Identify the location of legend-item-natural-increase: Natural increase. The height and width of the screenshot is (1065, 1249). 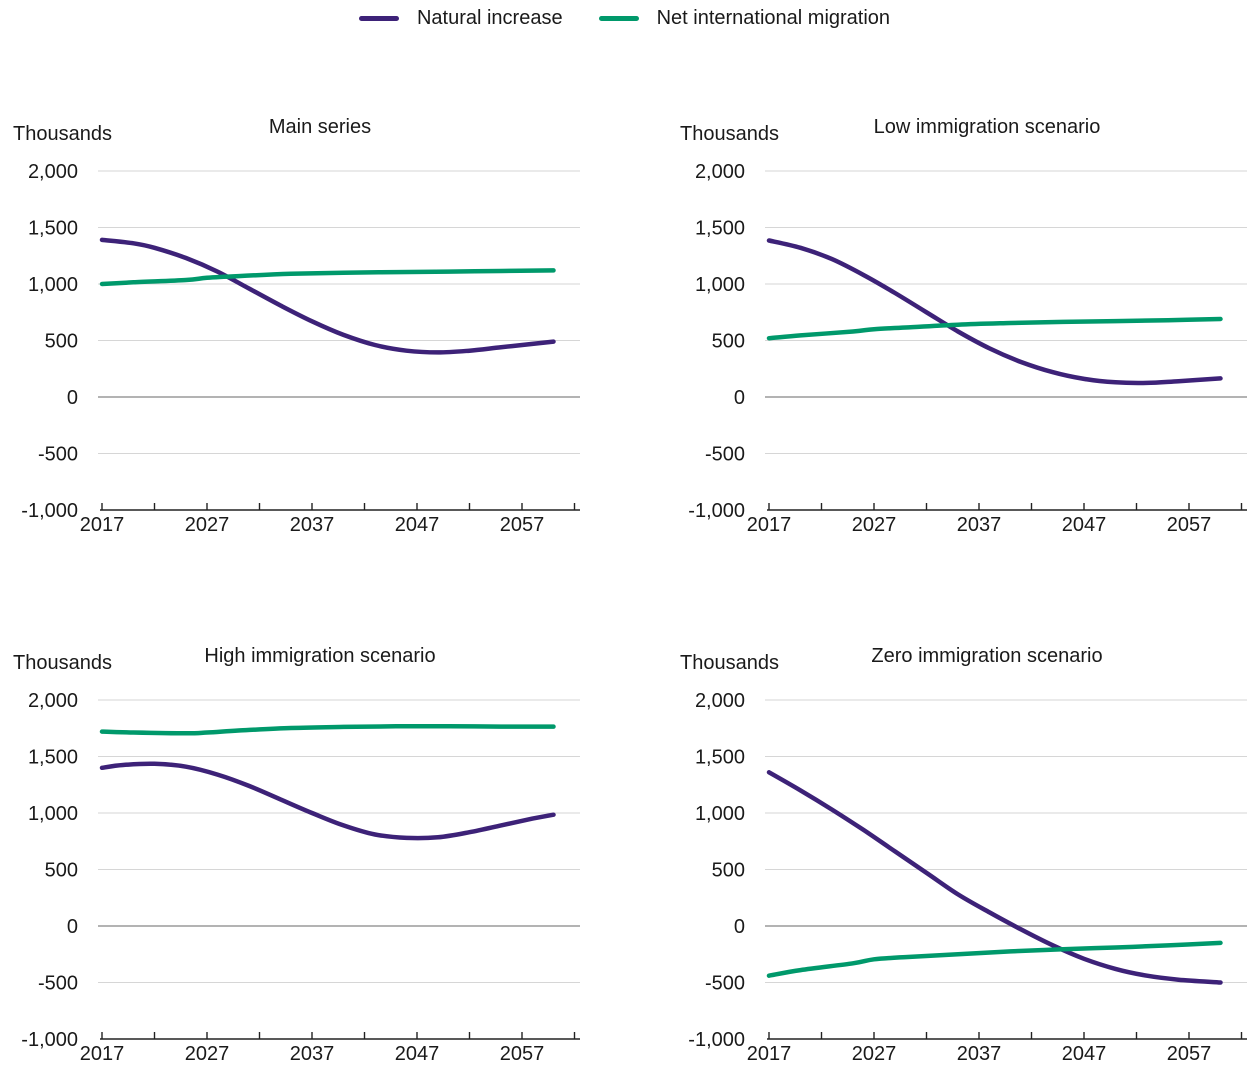
(460, 18).